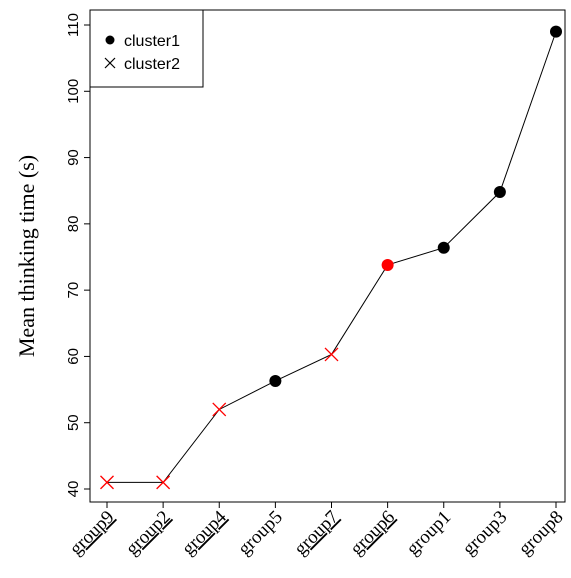 This screenshot has height=578, width=571. I want to click on point-group5, so click(275, 380).